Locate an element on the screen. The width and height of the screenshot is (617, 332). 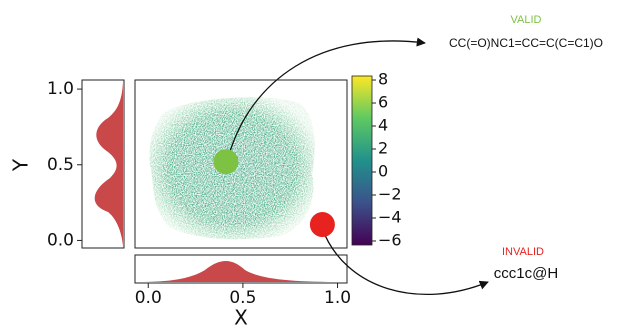
invalid-heading: INVALID is located at coordinates (523, 252).